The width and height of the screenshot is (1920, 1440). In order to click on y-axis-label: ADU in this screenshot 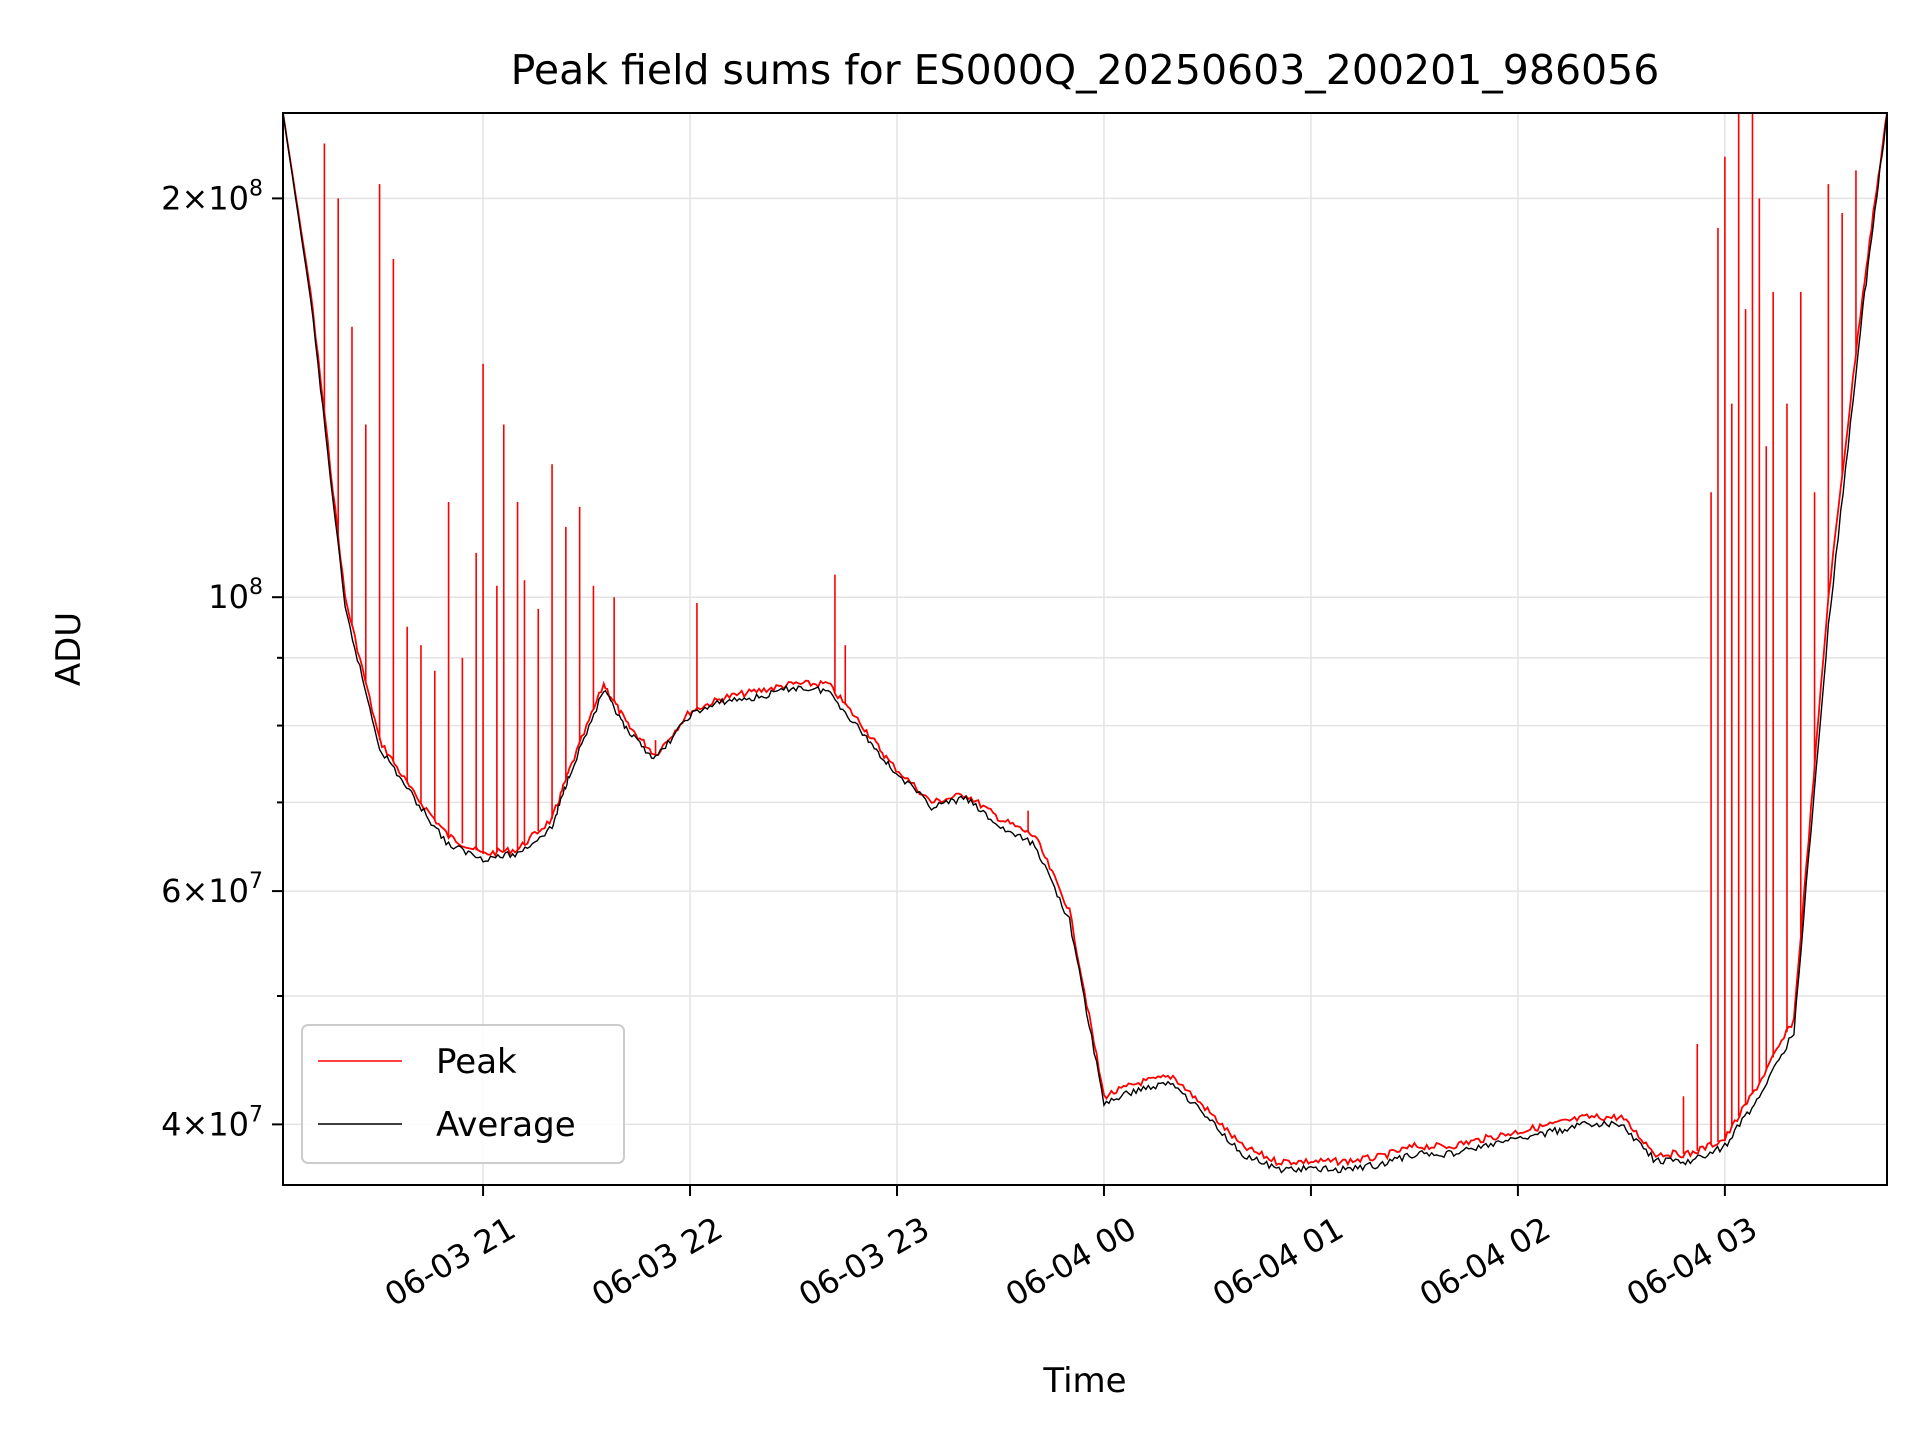, I will do `click(69, 649)`.